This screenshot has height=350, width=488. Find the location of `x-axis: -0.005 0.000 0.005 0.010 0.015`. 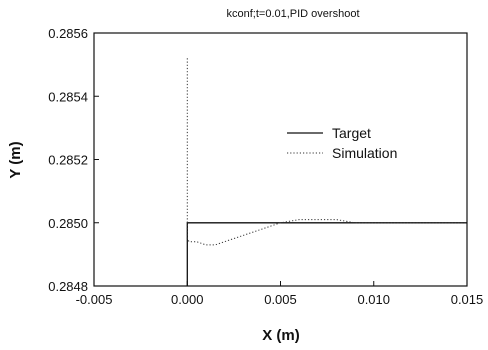

x-axis: -0.005 0.000 0.005 0.010 0.015 is located at coordinates (280, 294).